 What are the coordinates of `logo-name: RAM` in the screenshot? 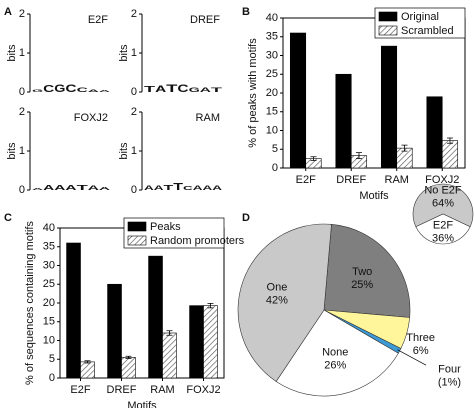 It's located at (208, 118).